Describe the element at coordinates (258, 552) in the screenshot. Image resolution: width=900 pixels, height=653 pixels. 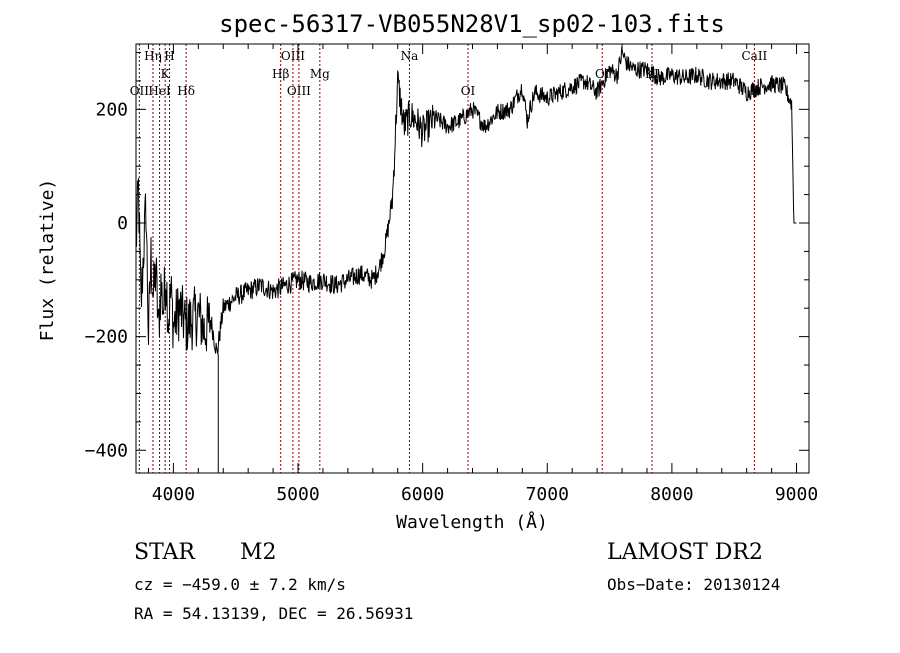
I see `object-subclass: M2` at that location.